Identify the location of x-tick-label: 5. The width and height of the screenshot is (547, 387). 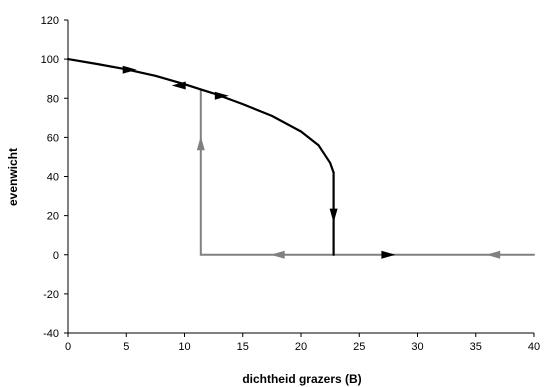
(126, 347).